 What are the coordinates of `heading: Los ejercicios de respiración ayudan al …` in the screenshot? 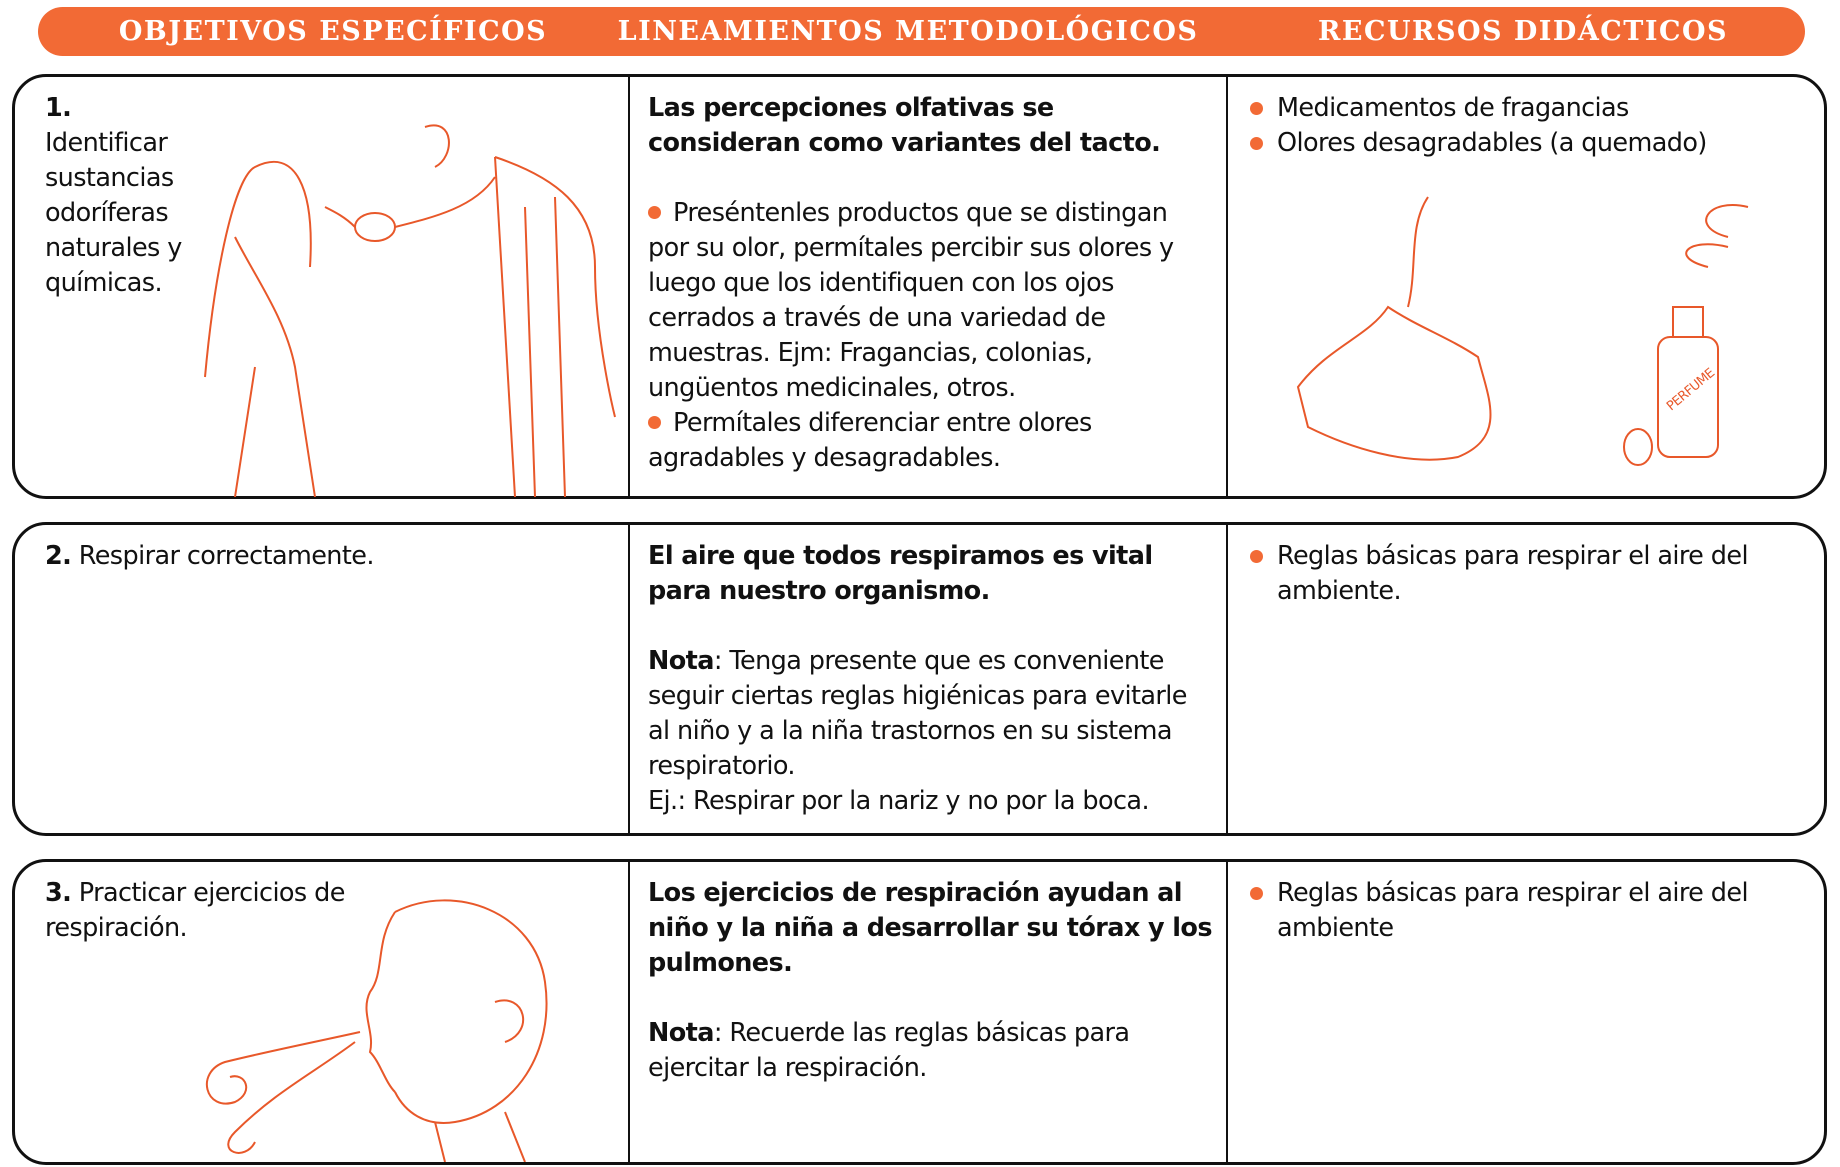 It's located at (930, 928).